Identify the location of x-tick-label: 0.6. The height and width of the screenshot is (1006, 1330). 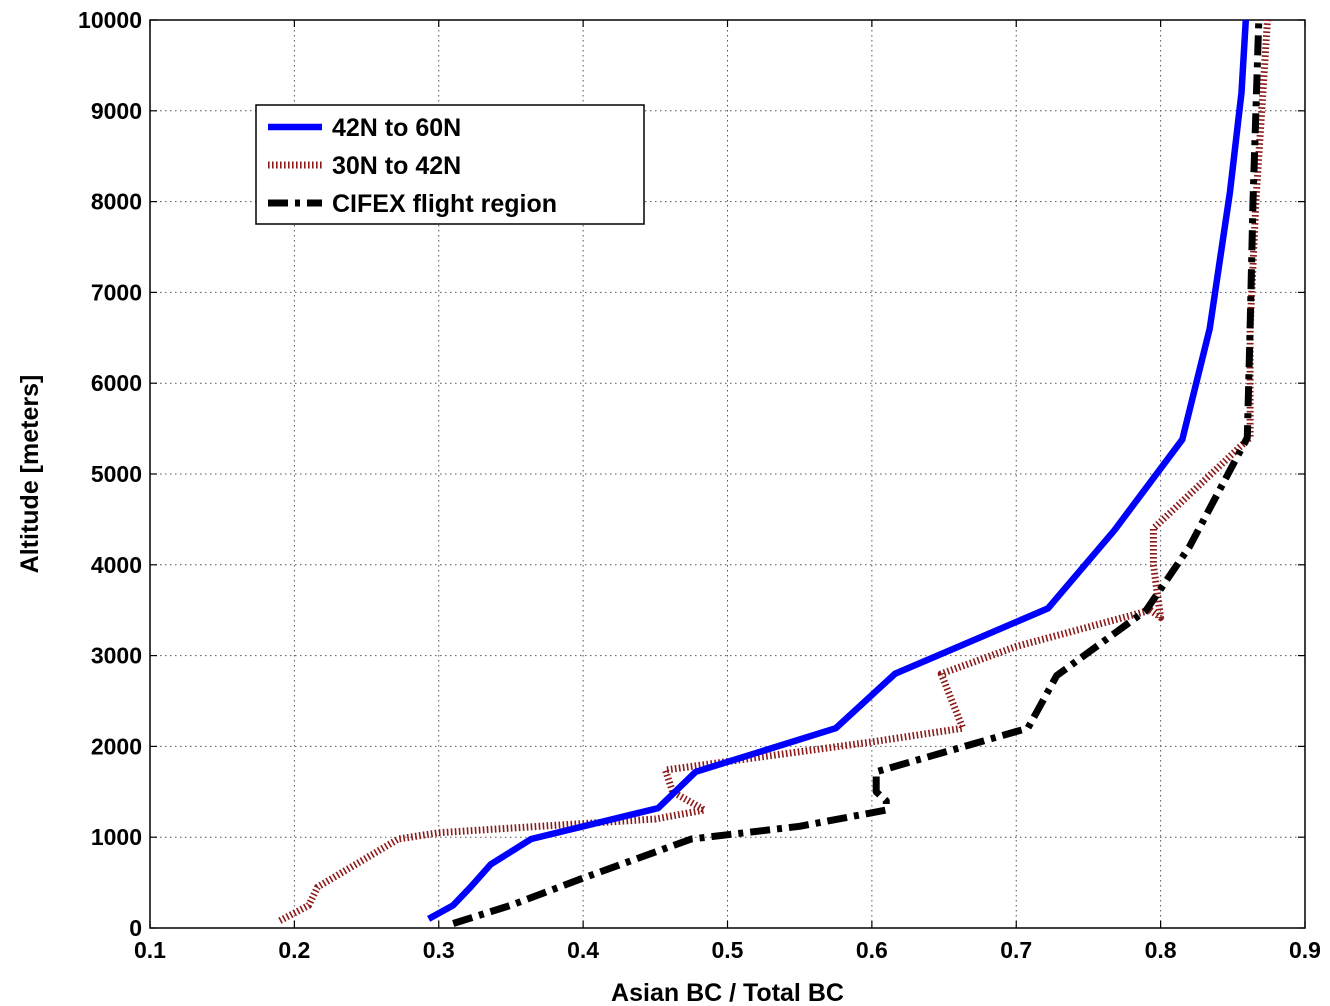
(872, 950).